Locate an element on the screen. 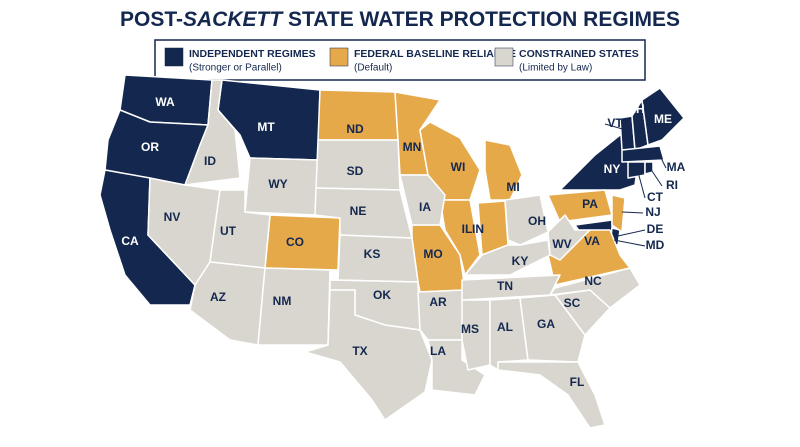  state-label: UT is located at coordinates (228, 231).